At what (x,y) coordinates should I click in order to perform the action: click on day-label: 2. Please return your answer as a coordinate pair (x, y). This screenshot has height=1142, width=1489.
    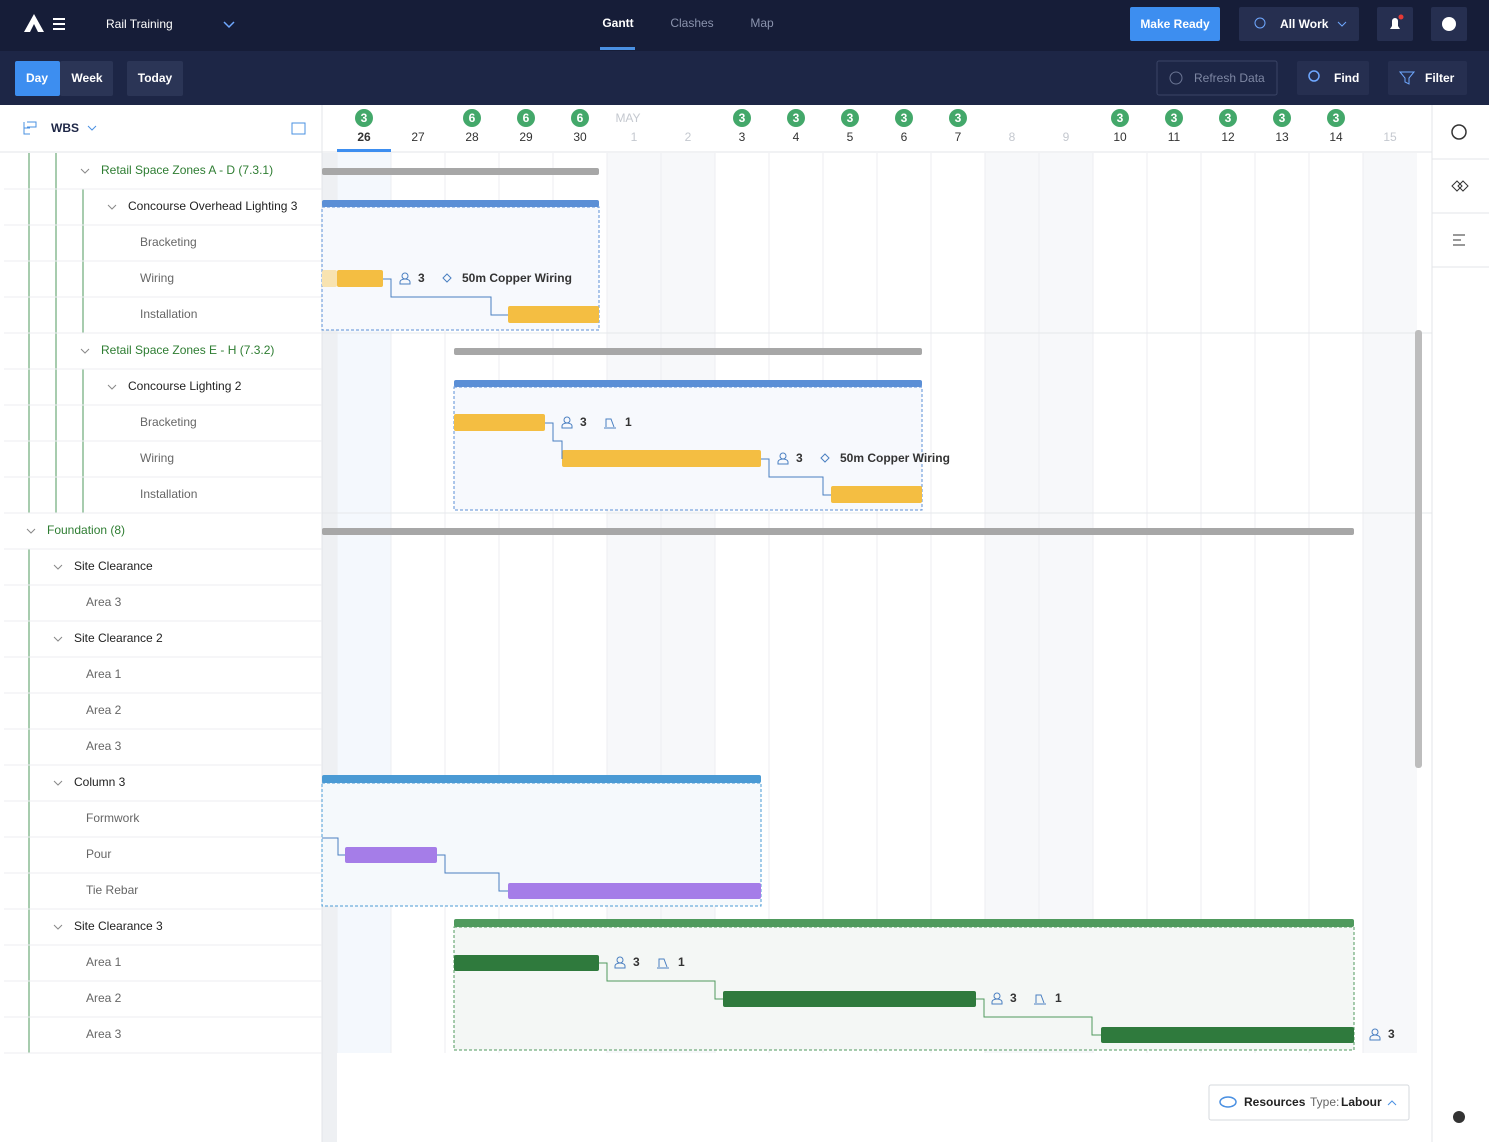
    Looking at the image, I should click on (688, 137).